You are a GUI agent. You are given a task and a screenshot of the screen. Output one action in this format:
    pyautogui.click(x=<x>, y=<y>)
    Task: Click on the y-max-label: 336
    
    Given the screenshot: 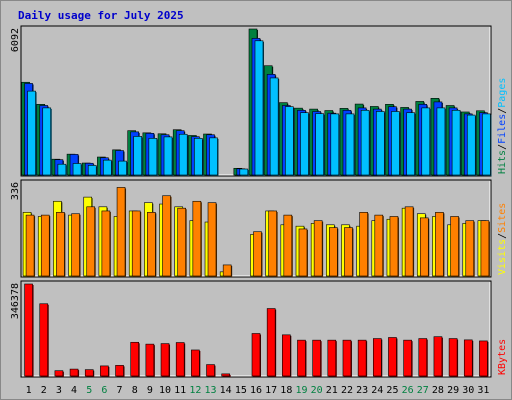 What is the action you would take?
    pyautogui.click(x=15, y=191)
    